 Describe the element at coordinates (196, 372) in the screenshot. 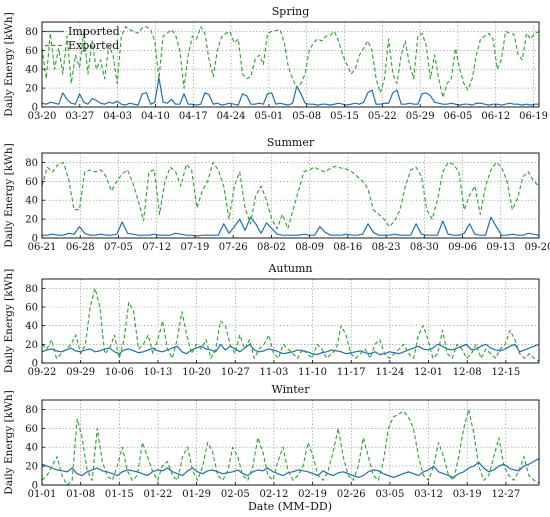

I see `x-tick-label: 10-20` at that location.